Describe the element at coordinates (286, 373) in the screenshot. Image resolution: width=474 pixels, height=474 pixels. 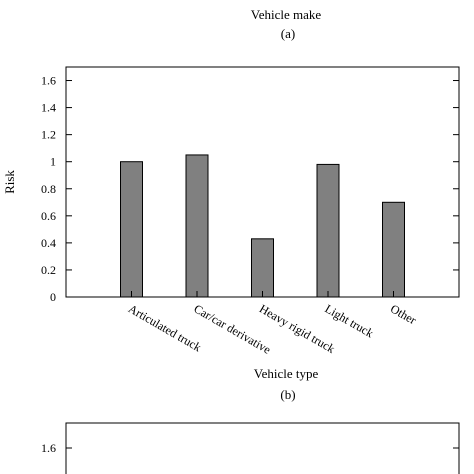
I see `x-axis-label: Vehicle type` at that location.